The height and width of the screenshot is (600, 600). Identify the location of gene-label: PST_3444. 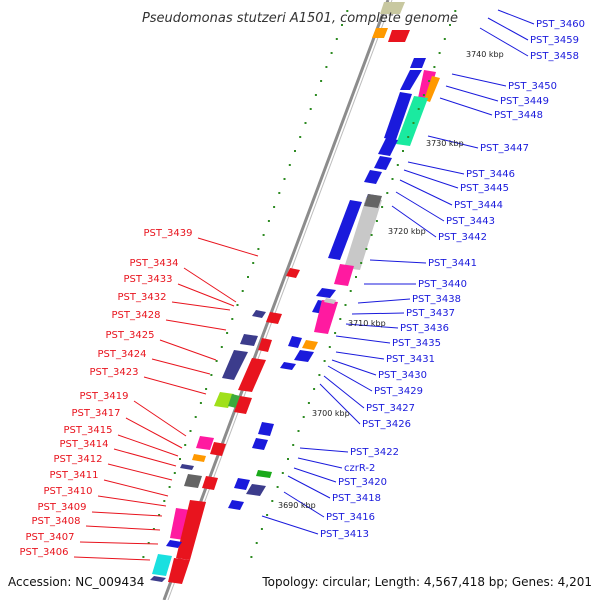
(478, 205).